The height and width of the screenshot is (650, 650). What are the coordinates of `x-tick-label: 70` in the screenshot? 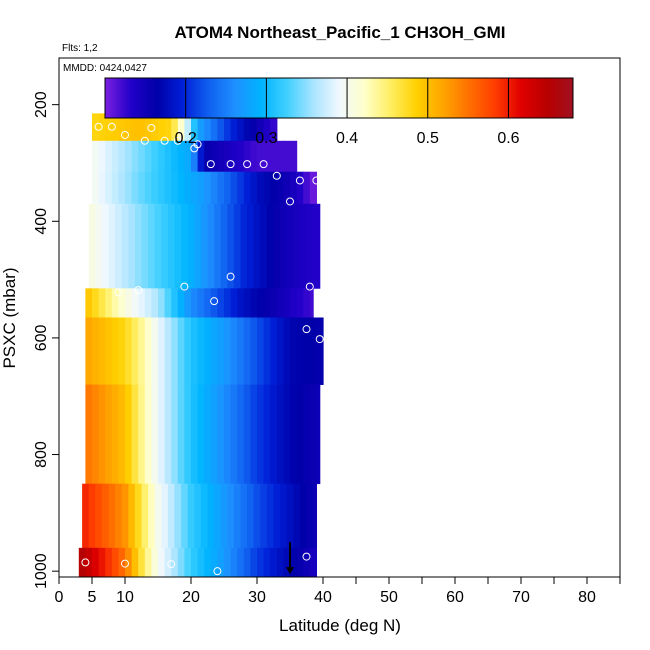 It's located at (521, 597).